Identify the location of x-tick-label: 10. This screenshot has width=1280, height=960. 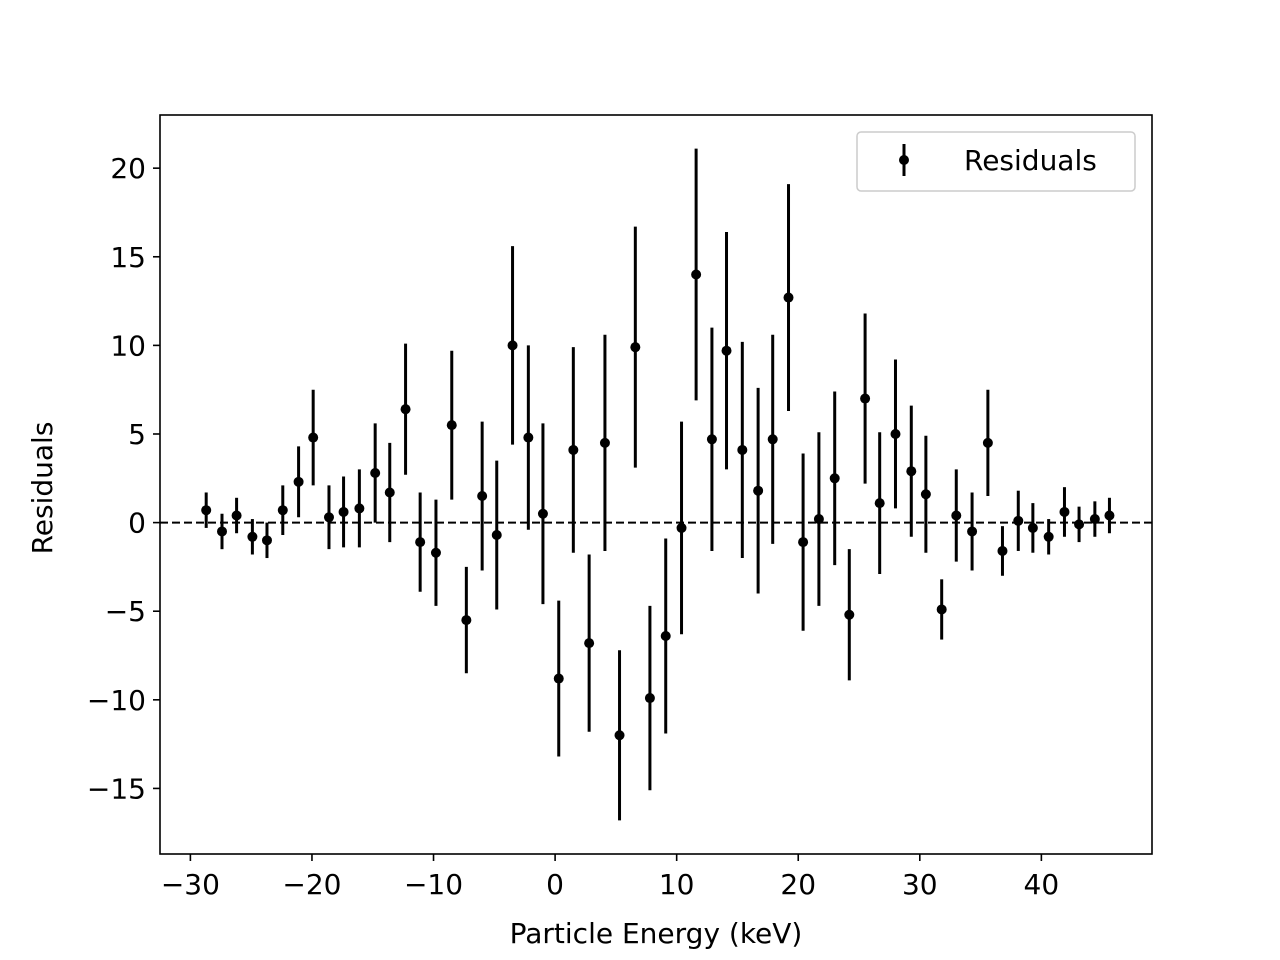
(677, 884).